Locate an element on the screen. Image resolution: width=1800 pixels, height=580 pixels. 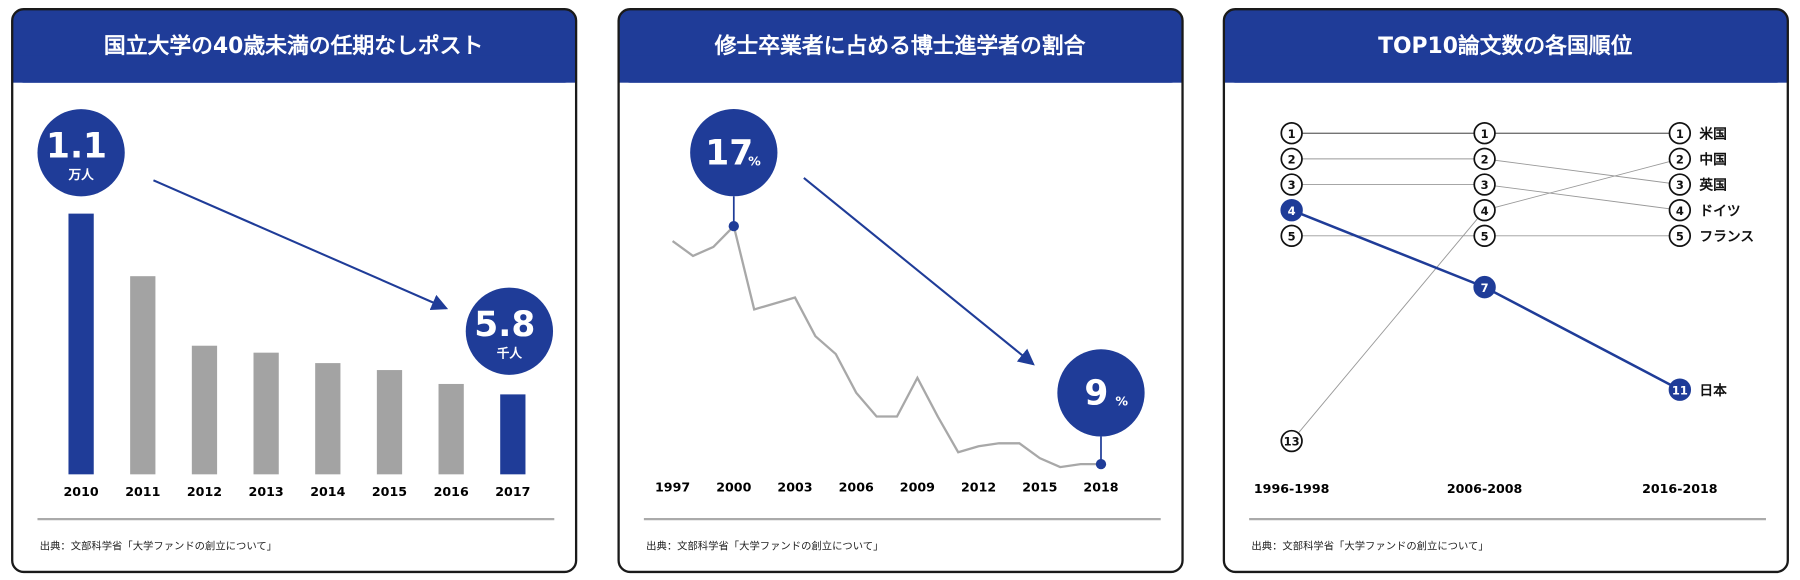
series-name: 英国 is located at coordinates (1712, 185).